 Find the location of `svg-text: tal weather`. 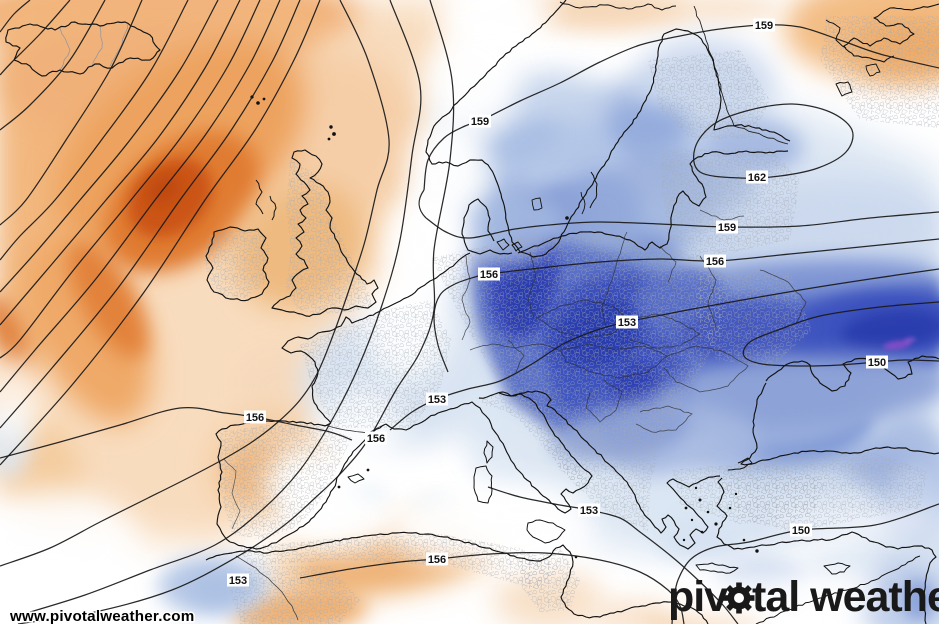

svg-text: tal weather is located at coordinates (845, 597).